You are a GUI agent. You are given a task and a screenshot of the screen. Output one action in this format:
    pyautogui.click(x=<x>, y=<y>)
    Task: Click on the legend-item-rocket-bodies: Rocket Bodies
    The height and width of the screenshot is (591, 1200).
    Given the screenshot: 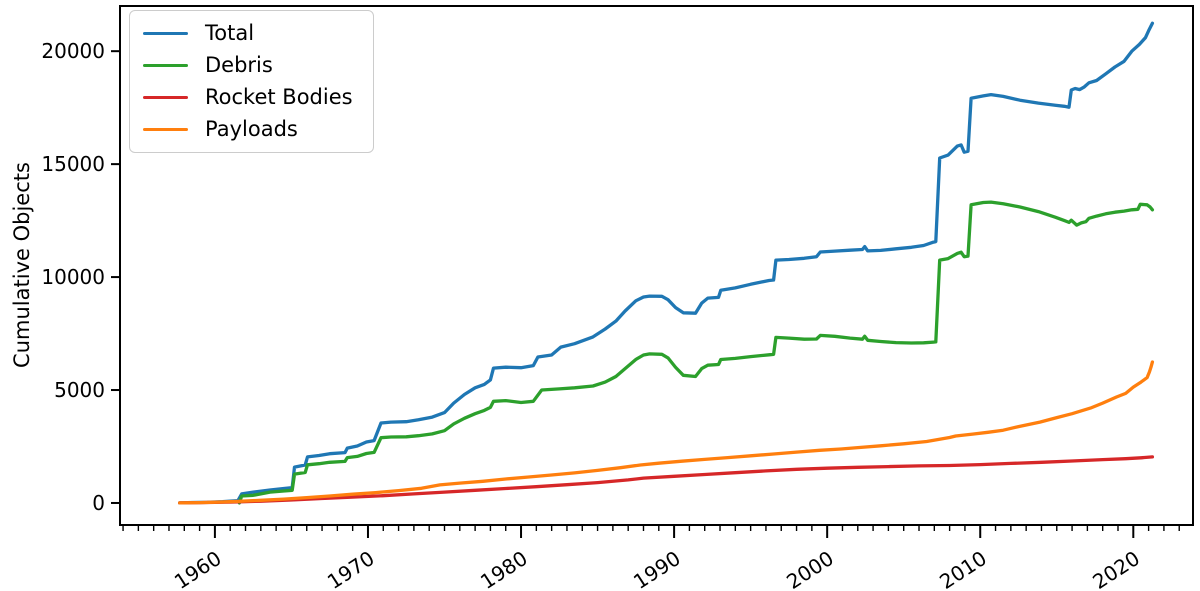 What is the action you would take?
    pyautogui.click(x=248, y=97)
    